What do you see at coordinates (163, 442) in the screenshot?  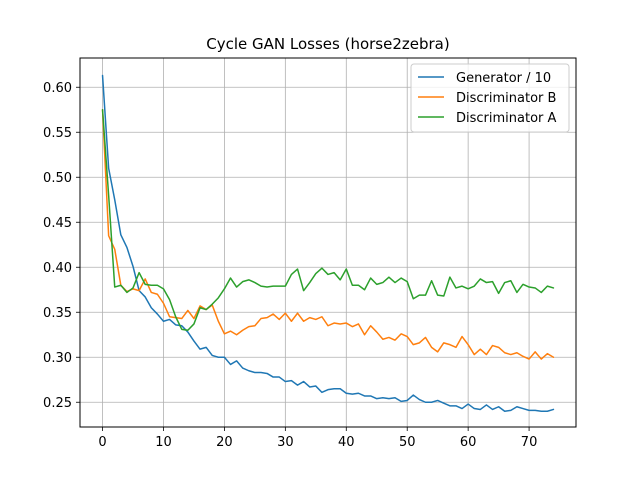 I see `x-tick-label: 10` at bounding box center [163, 442].